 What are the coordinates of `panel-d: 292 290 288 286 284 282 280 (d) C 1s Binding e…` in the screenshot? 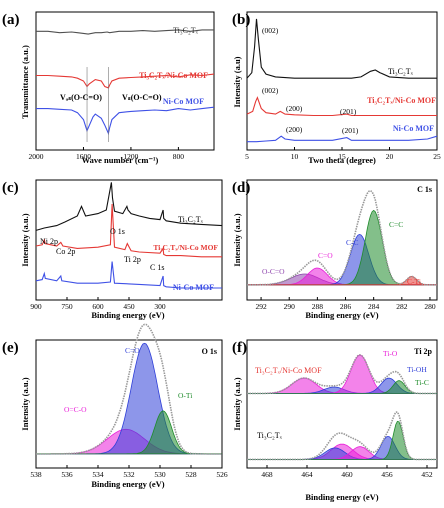 It's located at (335, 249).